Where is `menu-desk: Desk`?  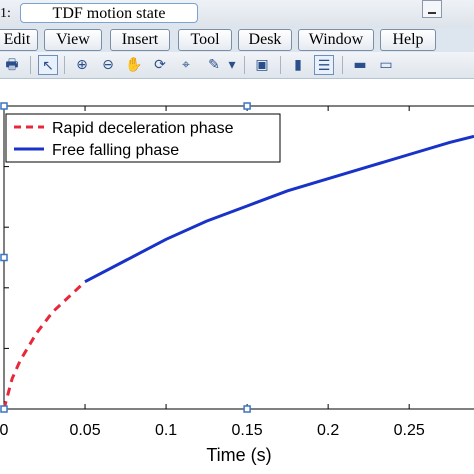
menu-desk: Desk is located at coordinates (265, 40).